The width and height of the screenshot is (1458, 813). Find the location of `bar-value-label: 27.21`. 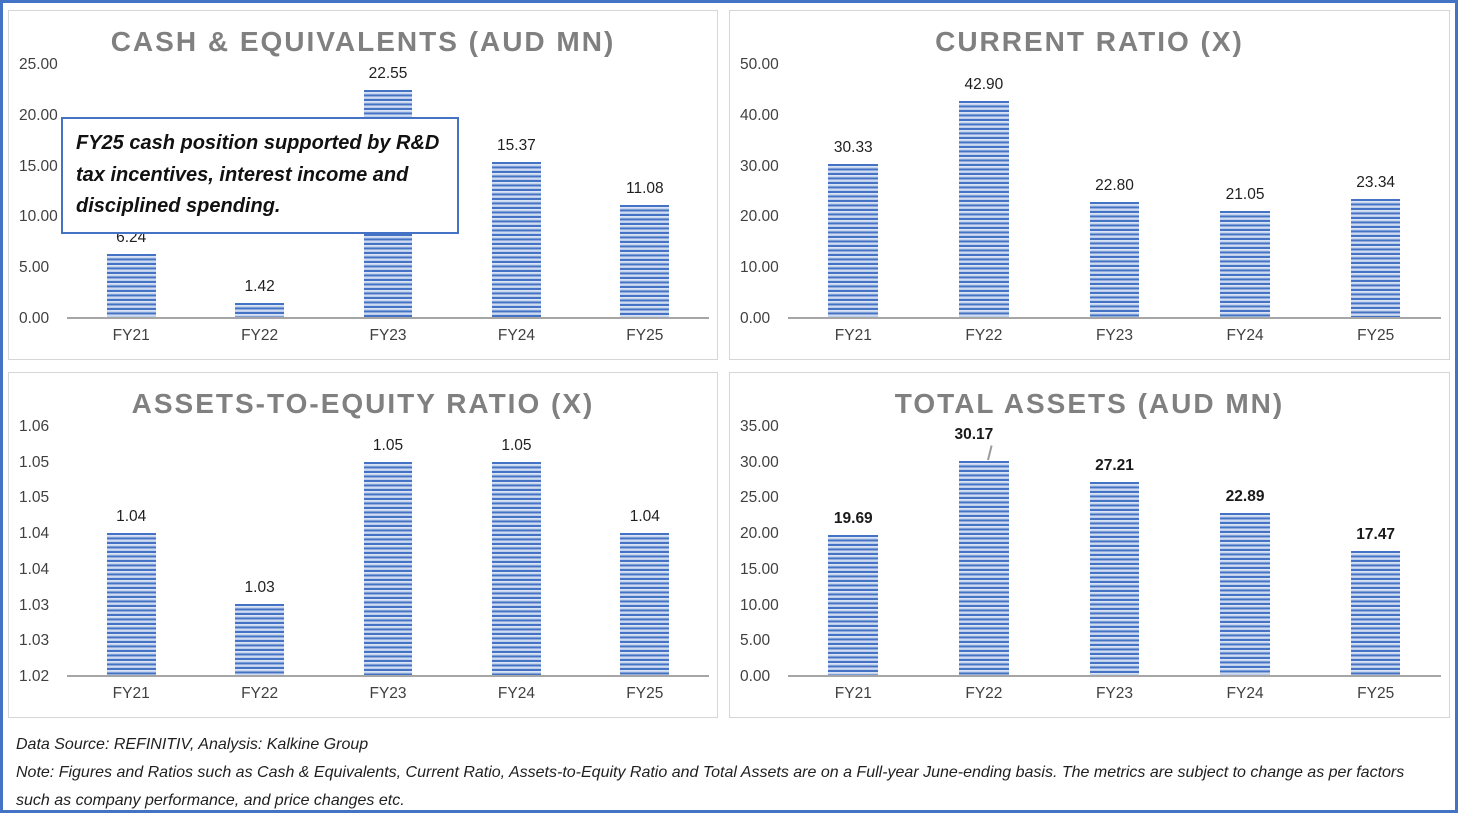

bar-value-label: 27.21 is located at coordinates (1114, 466).